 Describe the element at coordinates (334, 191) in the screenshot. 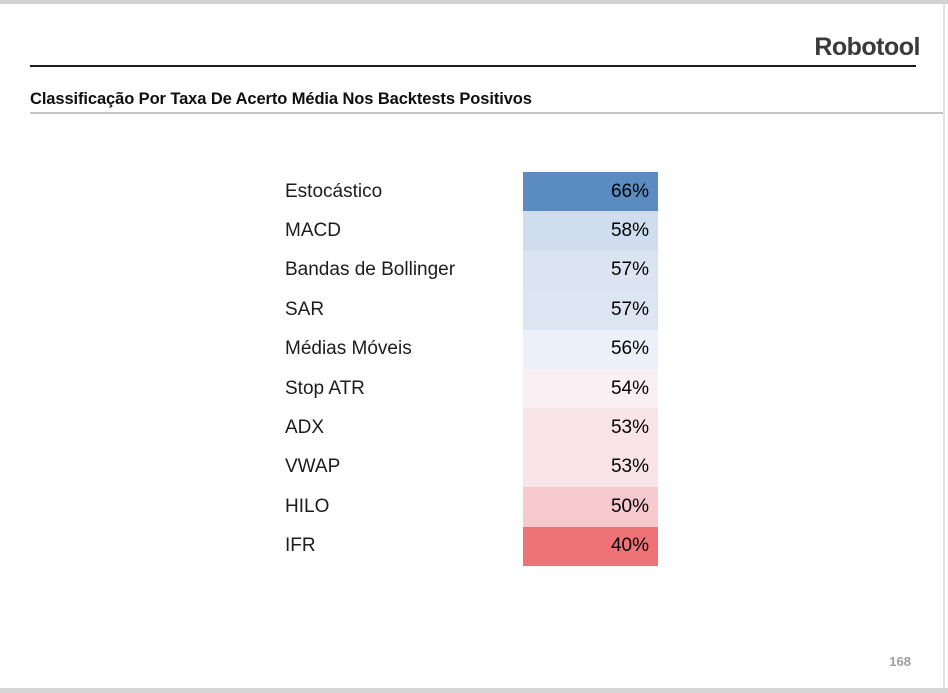

I see `indicator-label: Estocástico` at that location.